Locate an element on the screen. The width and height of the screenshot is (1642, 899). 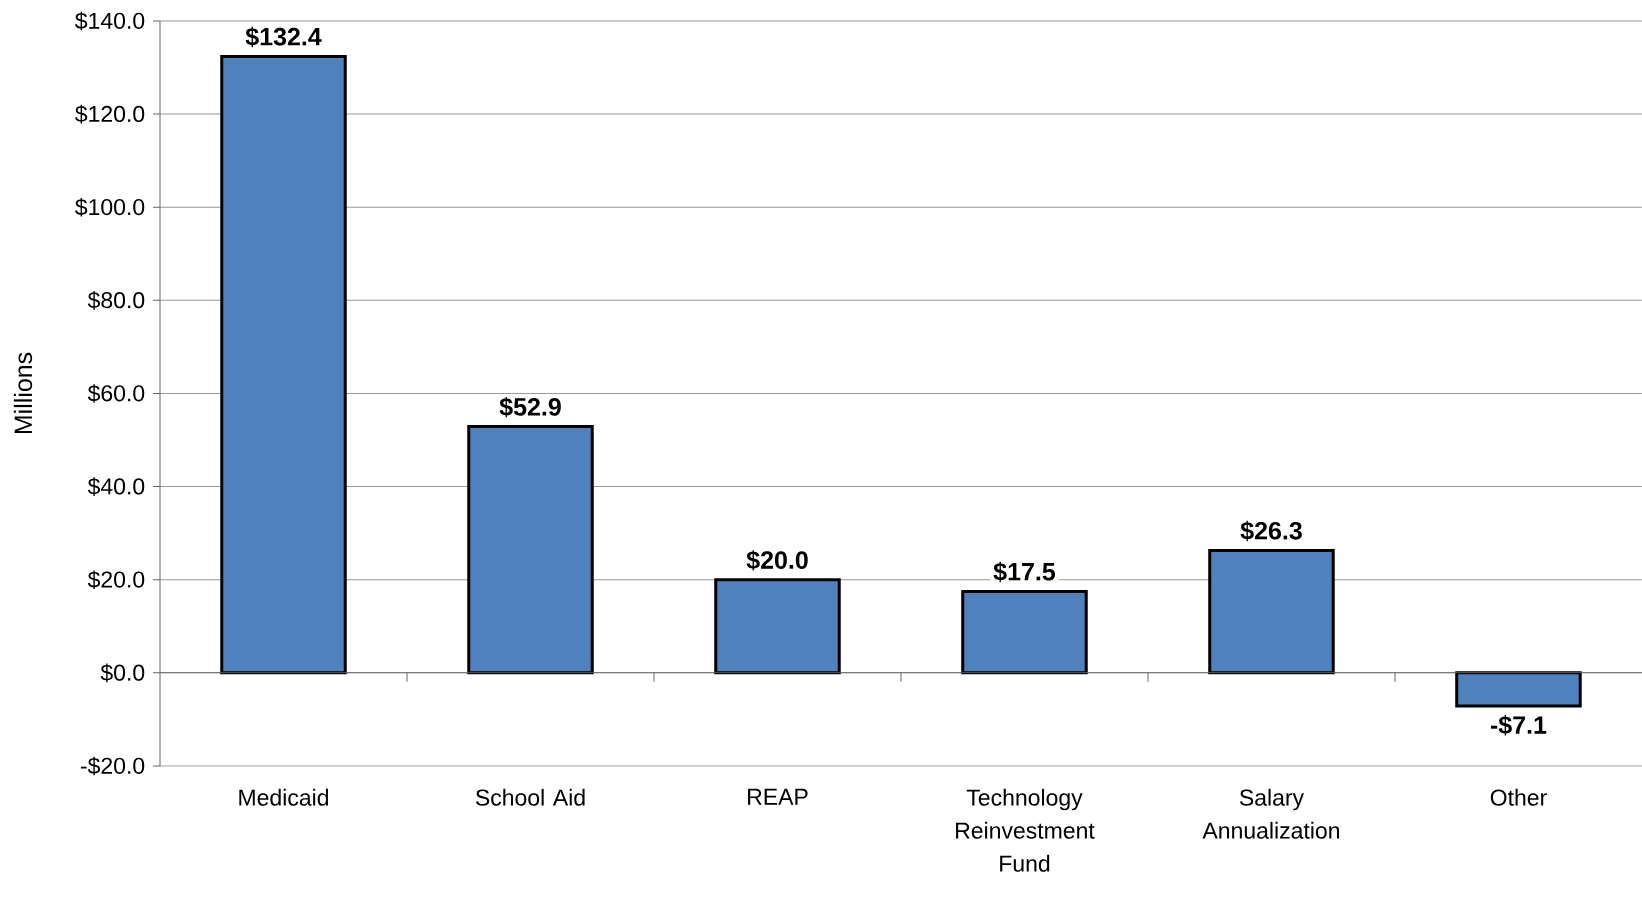
data-label: $52.9 is located at coordinates (530, 407).